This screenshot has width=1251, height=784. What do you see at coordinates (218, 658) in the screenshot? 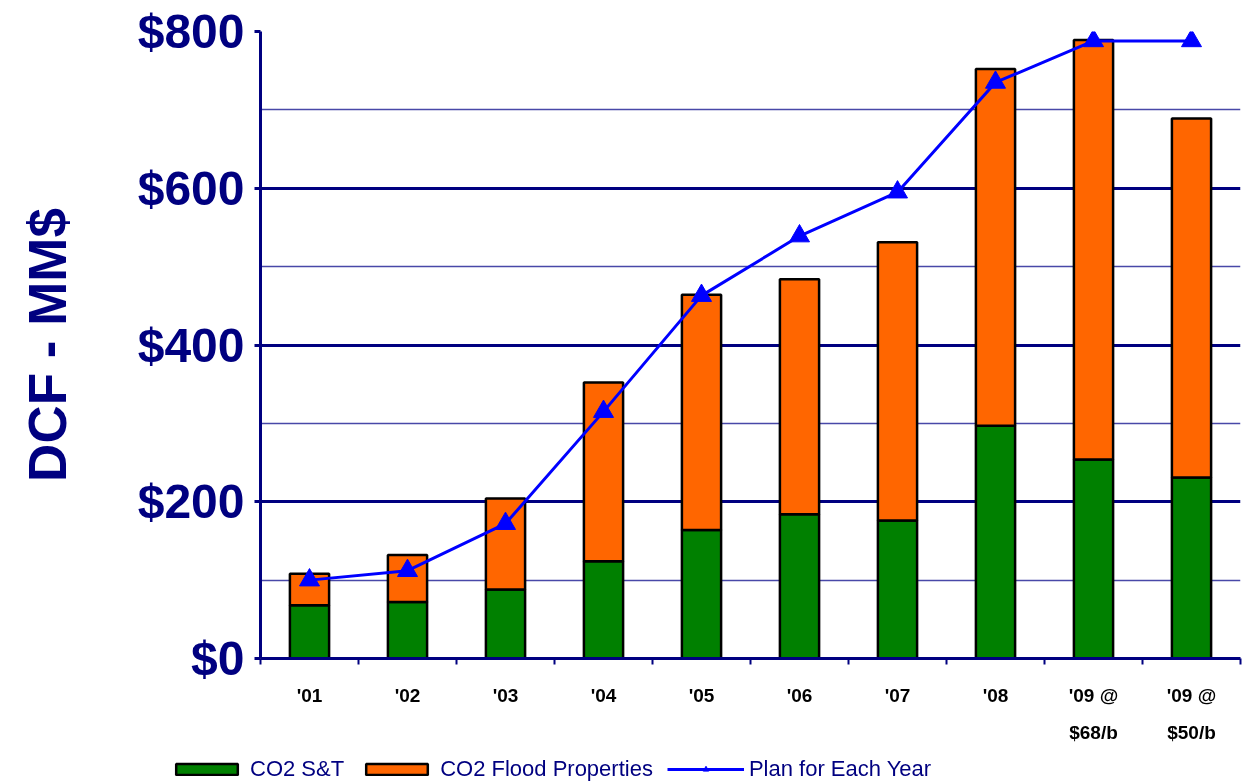
I see `y-tick-label: $0` at bounding box center [218, 658].